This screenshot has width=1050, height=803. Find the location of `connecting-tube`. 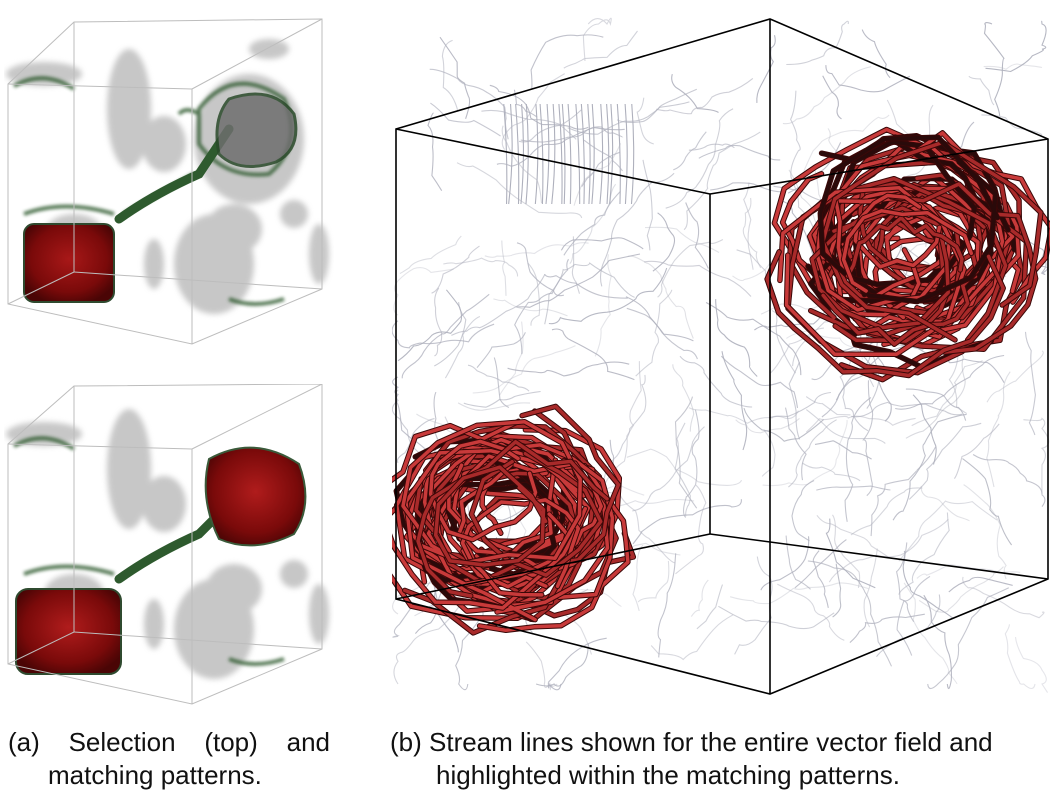

connecting-tube is located at coordinates (174, 174).